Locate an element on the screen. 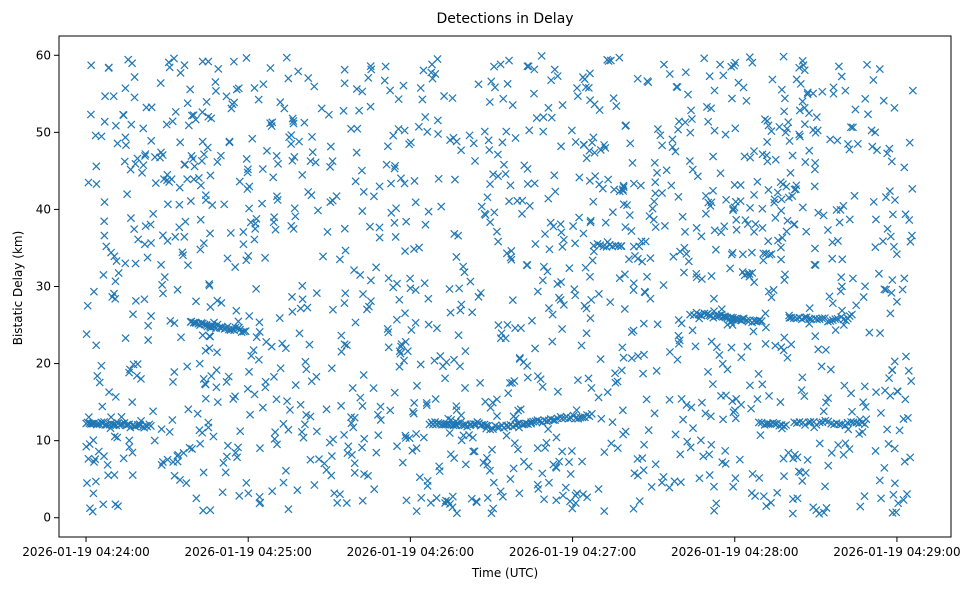 This screenshot has height=590, width=979. y-tick-label: 60 is located at coordinates (43, 55).